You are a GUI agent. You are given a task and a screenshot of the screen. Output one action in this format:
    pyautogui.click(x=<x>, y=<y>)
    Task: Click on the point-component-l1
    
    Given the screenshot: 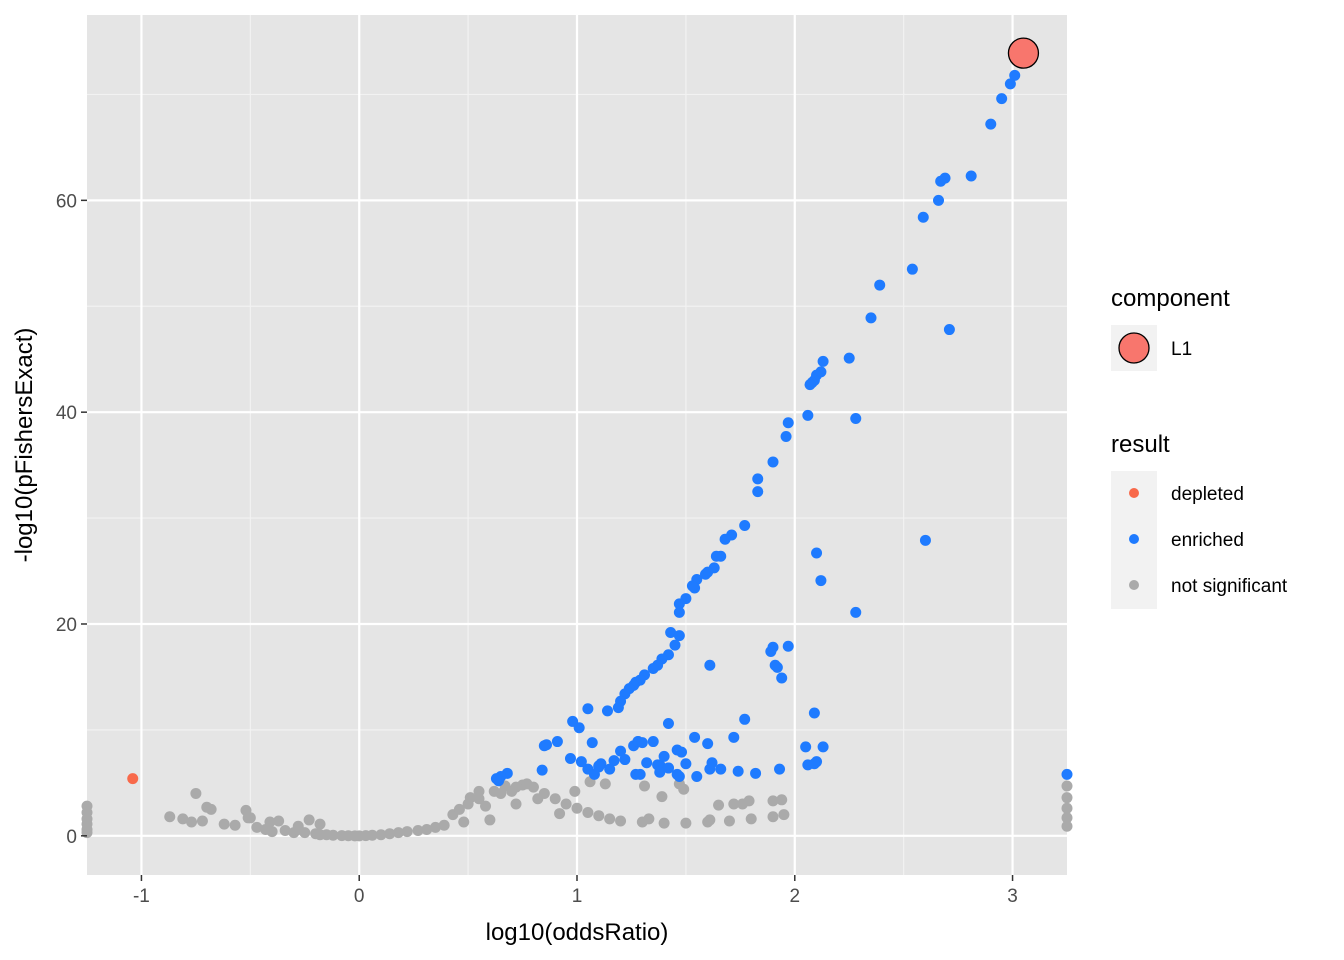 What is the action you would take?
    pyautogui.click(x=1023, y=53)
    